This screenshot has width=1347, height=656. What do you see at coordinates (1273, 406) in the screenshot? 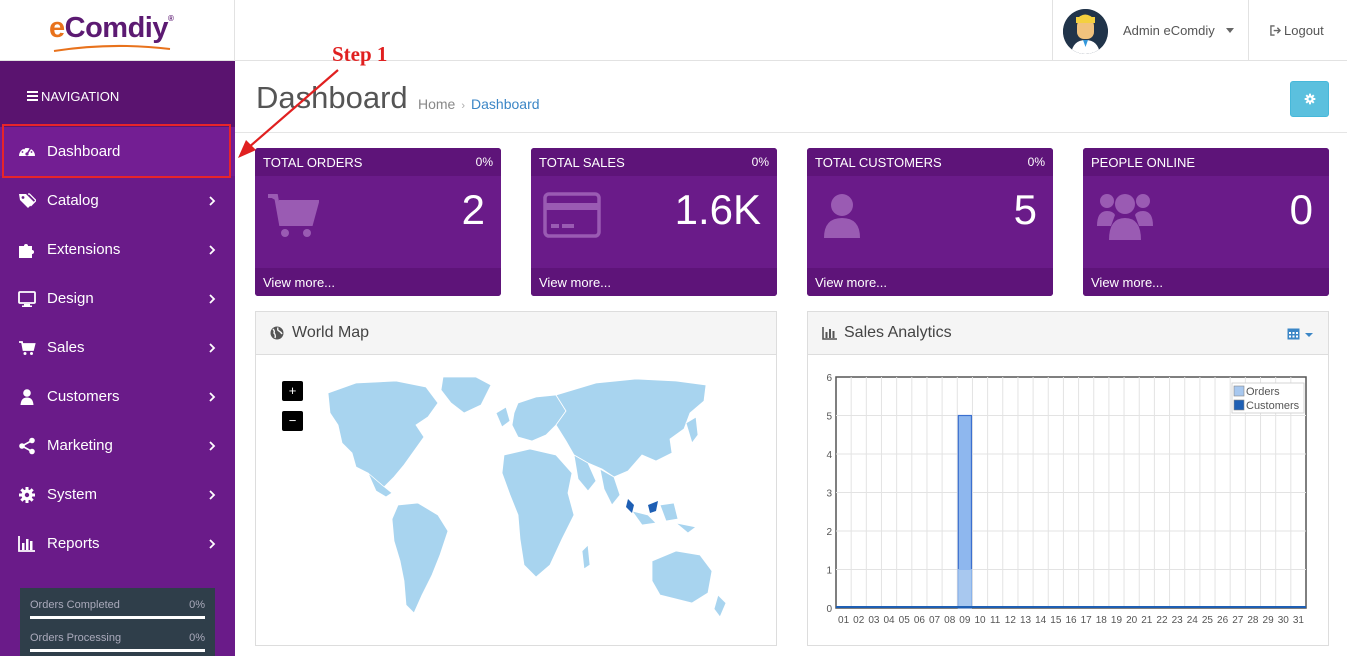
I see `legend-label: Customers` at bounding box center [1273, 406].